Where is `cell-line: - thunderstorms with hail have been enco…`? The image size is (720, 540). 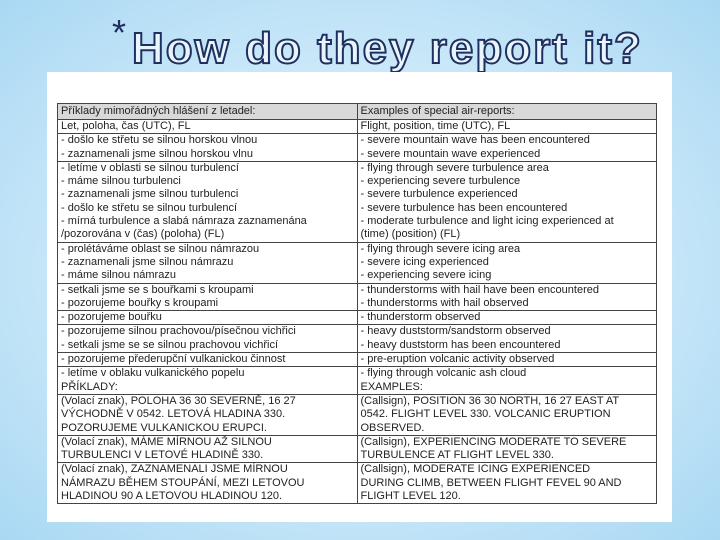 cell-line: - thunderstorms with hail have been enco… is located at coordinates (479, 289).